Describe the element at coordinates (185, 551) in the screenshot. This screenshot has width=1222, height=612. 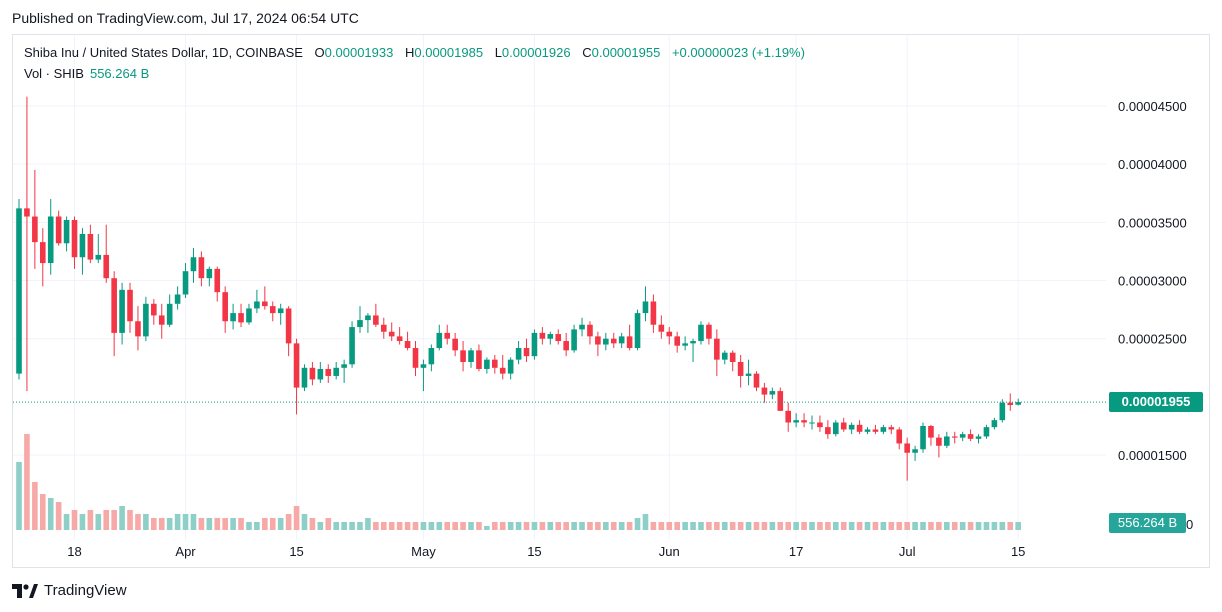
I see `time-tick-label: Apr` at that location.